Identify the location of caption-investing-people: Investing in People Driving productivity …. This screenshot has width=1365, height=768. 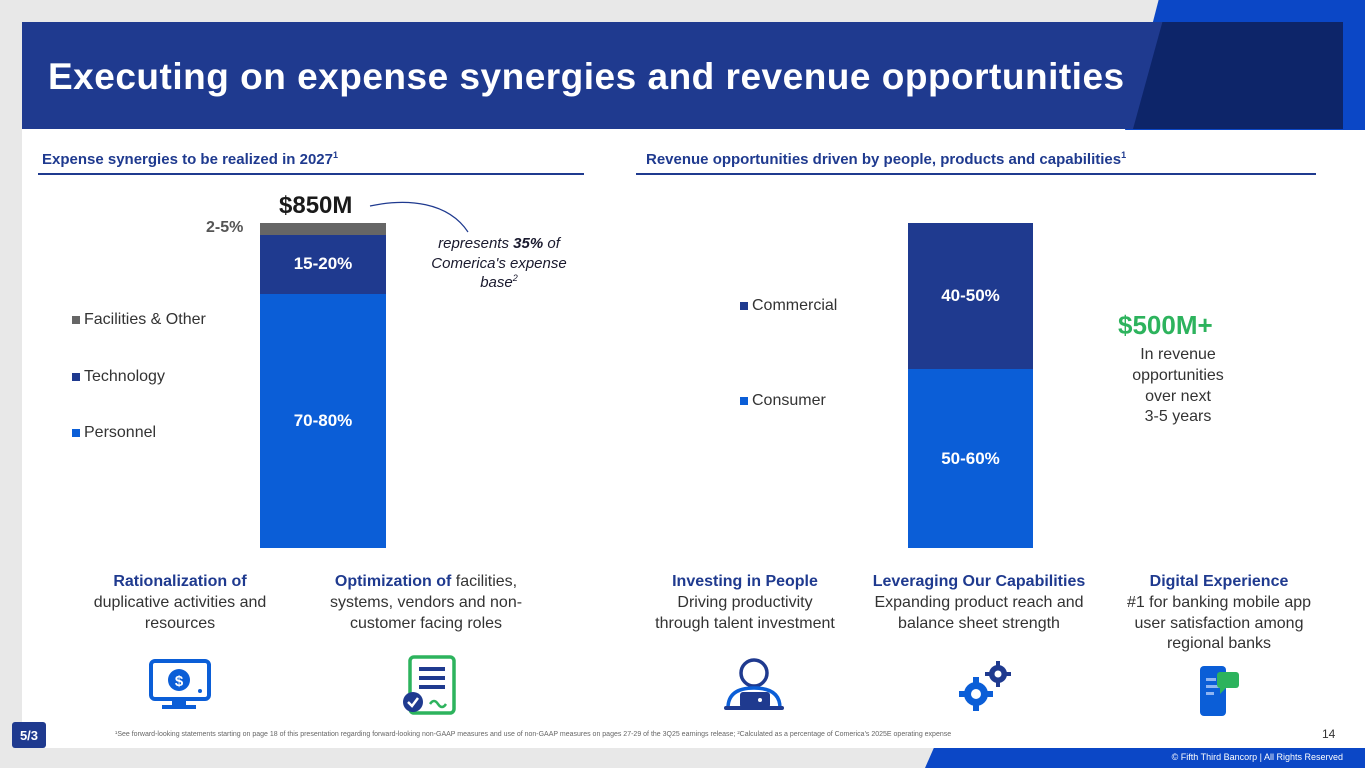
(745, 602).